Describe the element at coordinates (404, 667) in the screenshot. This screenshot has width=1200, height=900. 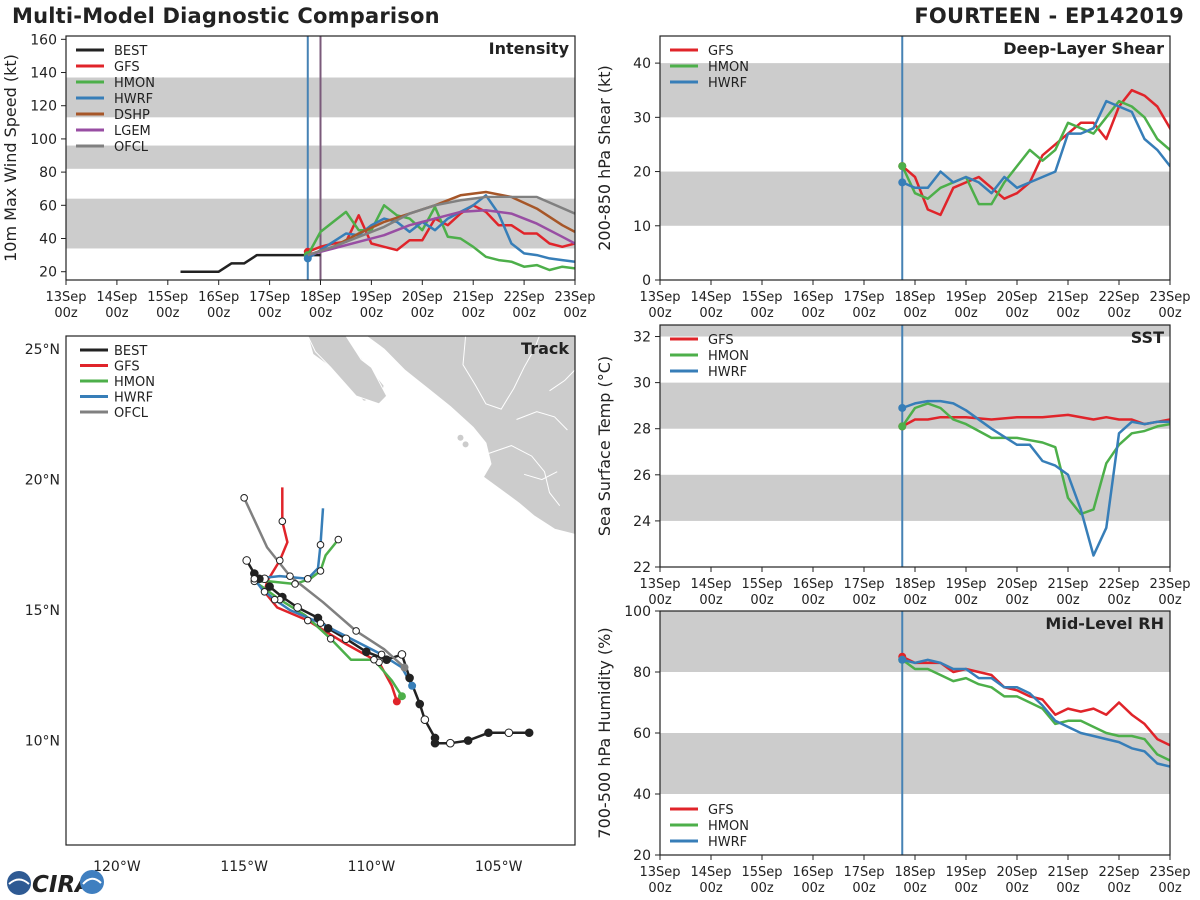
I see `track-start-point-ofcl` at that location.